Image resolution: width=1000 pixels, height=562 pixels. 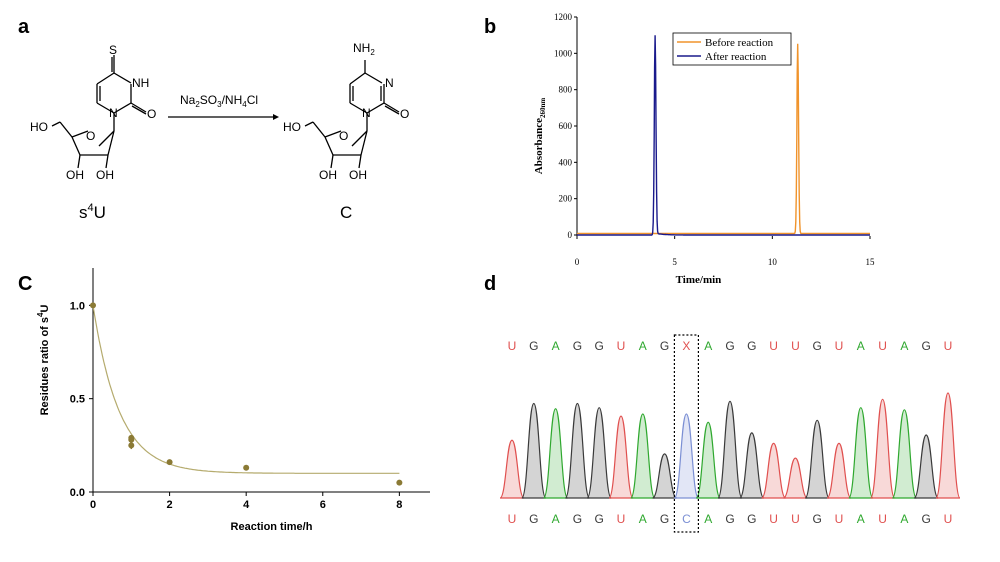 What do you see at coordinates (739, 43) in the screenshot?
I see `legend-label-0: Before reaction` at bounding box center [739, 43].